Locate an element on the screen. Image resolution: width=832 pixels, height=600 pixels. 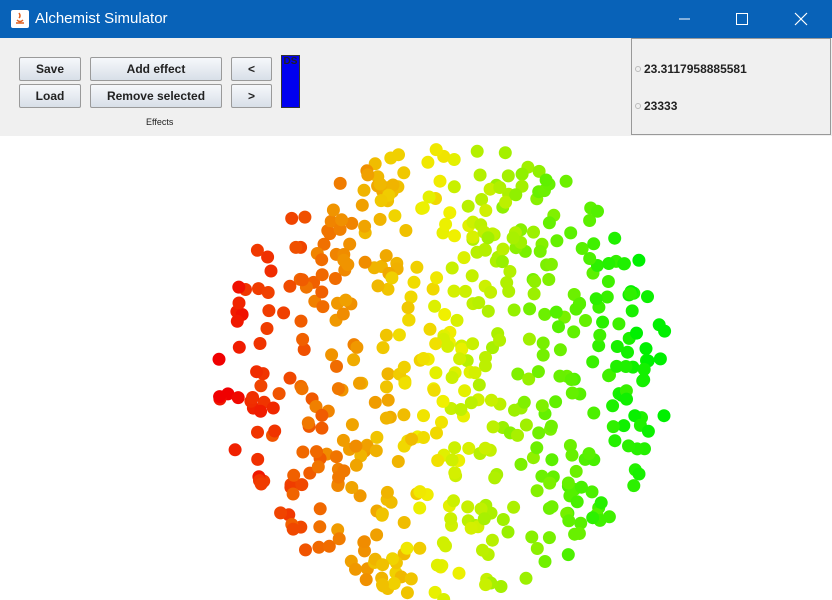
window-controls is located at coordinates (742, 19).